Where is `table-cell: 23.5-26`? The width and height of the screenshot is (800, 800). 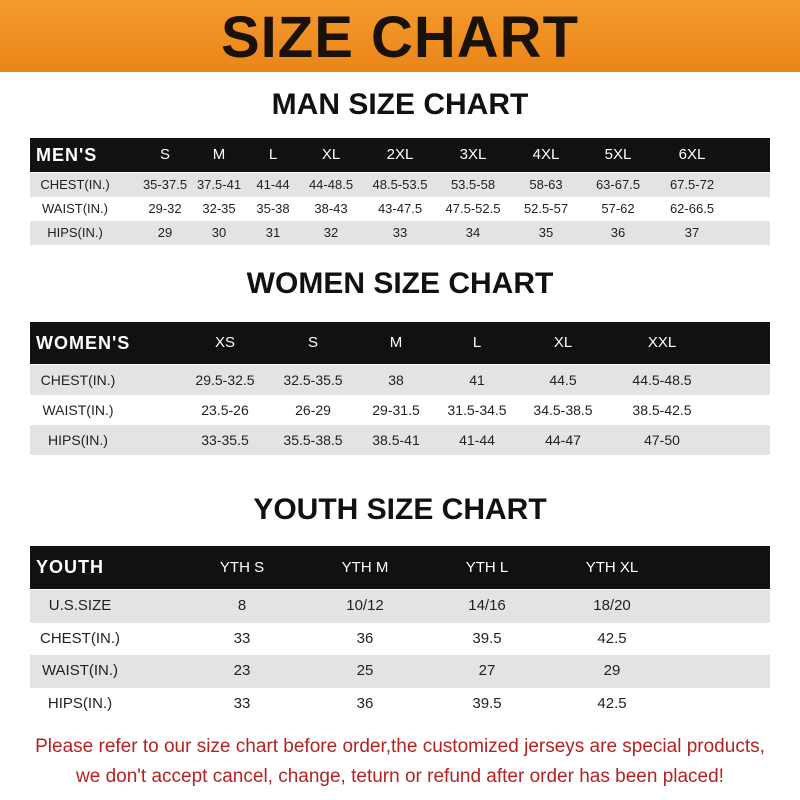 table-cell: 23.5-26 is located at coordinates (225, 410).